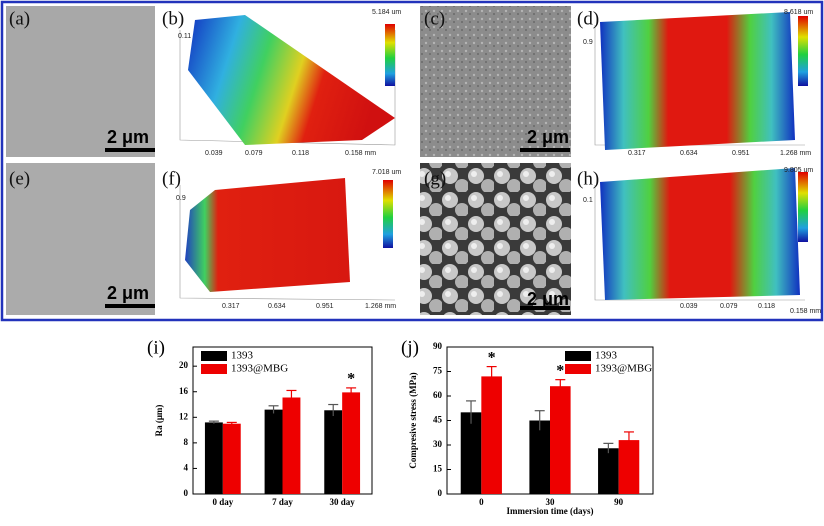 The width and height of the screenshot is (824, 526). Describe the element at coordinates (173, 18) in the screenshot. I see `panel-label: (b)` at that location.